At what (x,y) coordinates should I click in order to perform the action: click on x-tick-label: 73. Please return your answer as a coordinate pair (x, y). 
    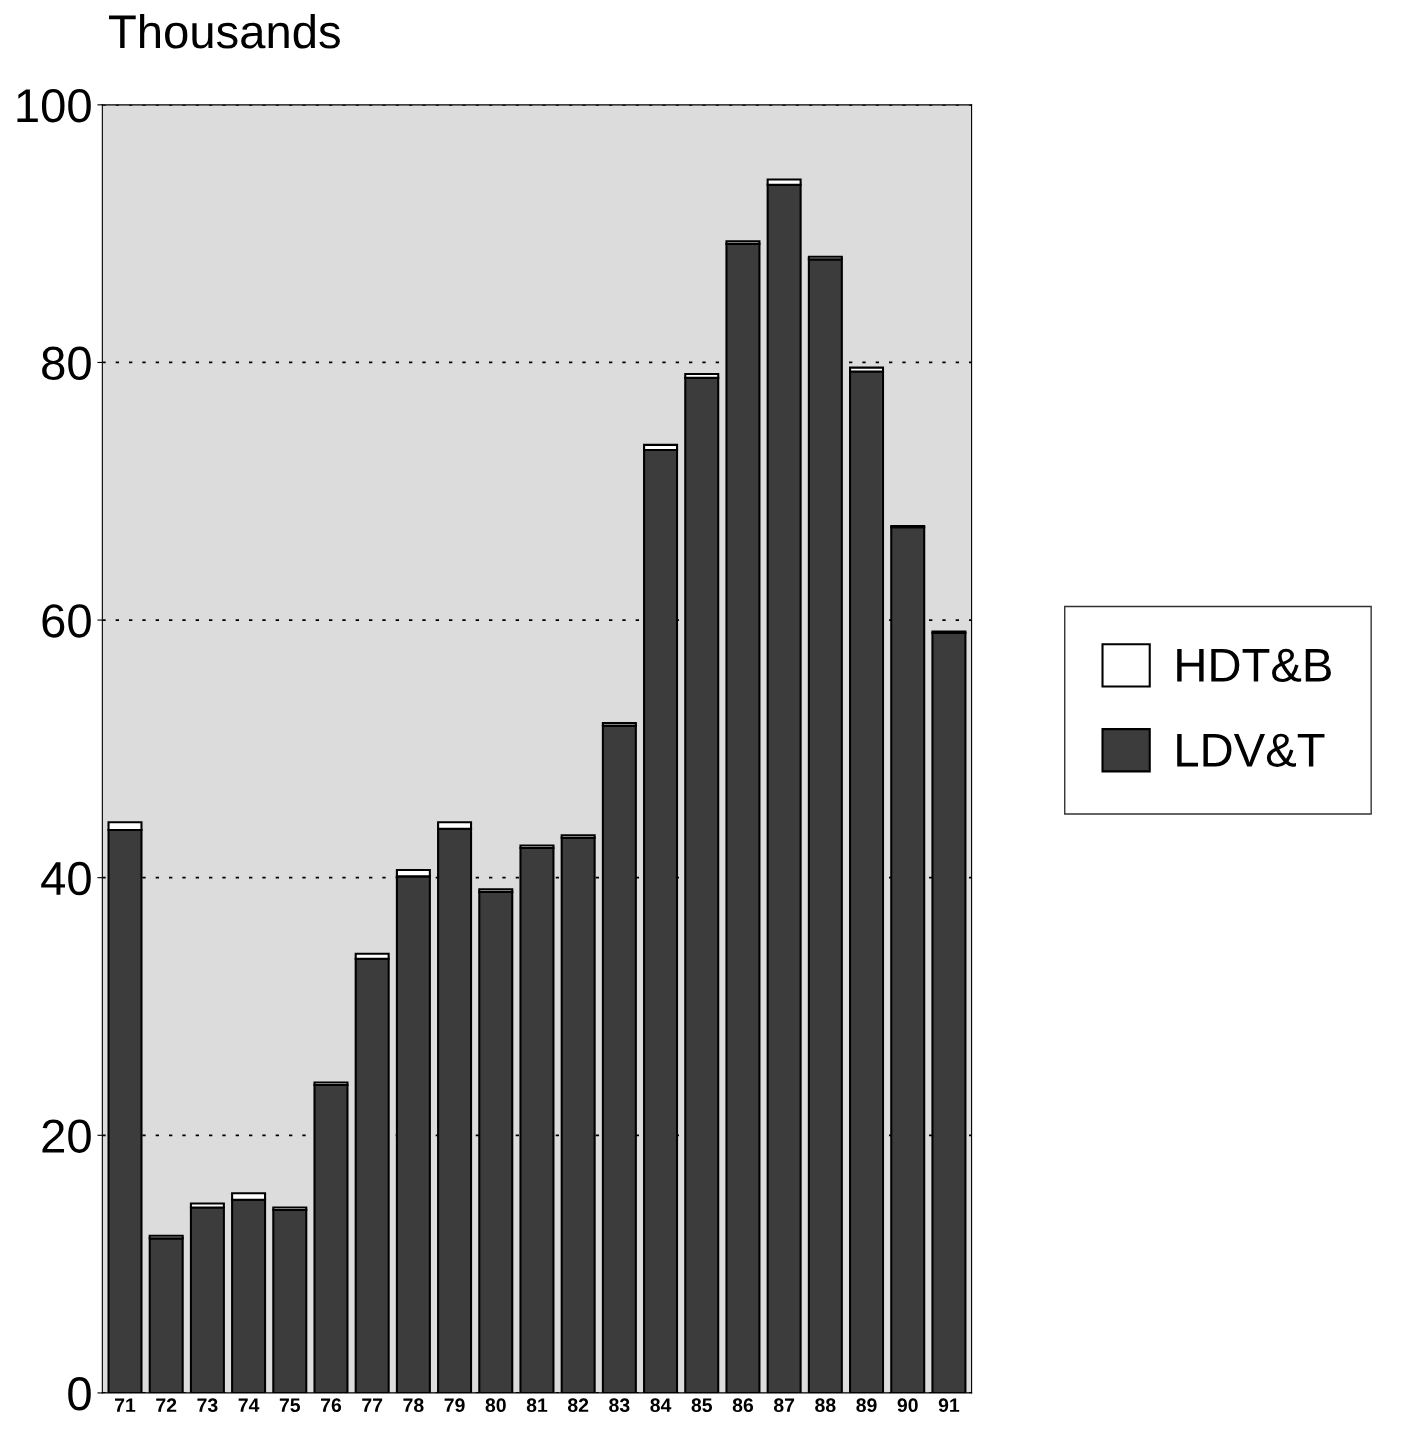
    Looking at the image, I should click on (207, 1405).